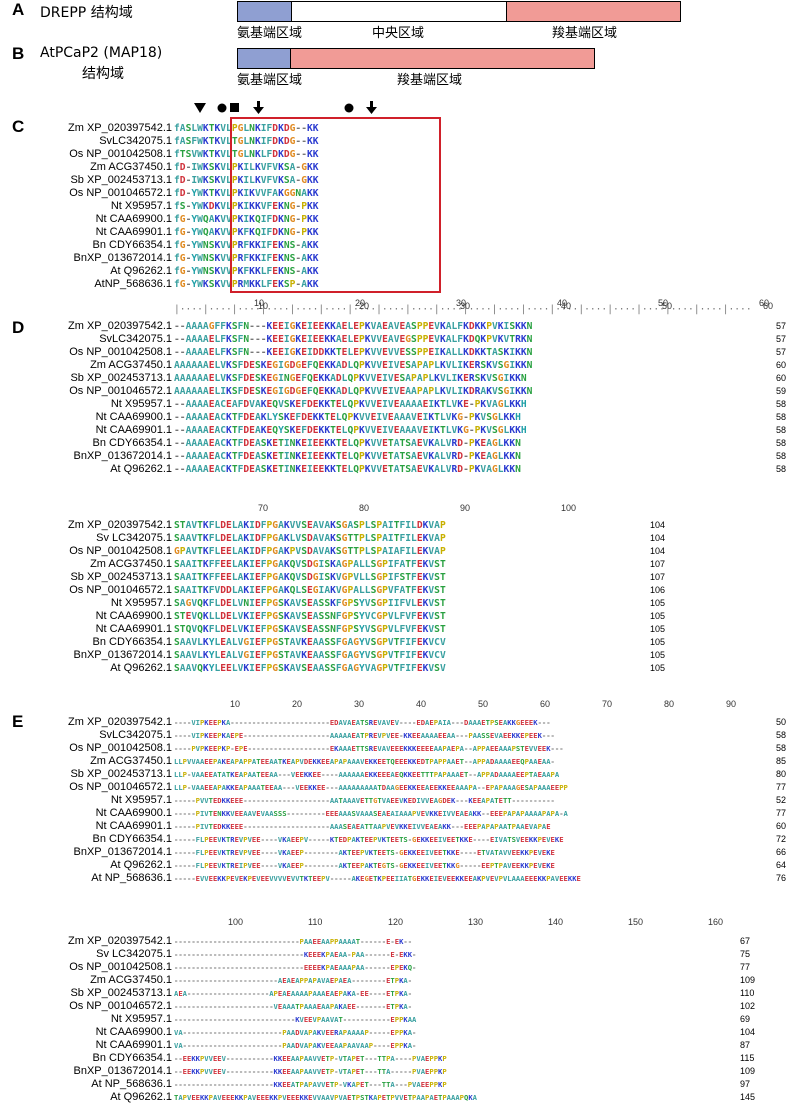  I want to click on sequence-row: fTSVWKTKVLTGLNKLFDKDG--KK, so click(246, 154).